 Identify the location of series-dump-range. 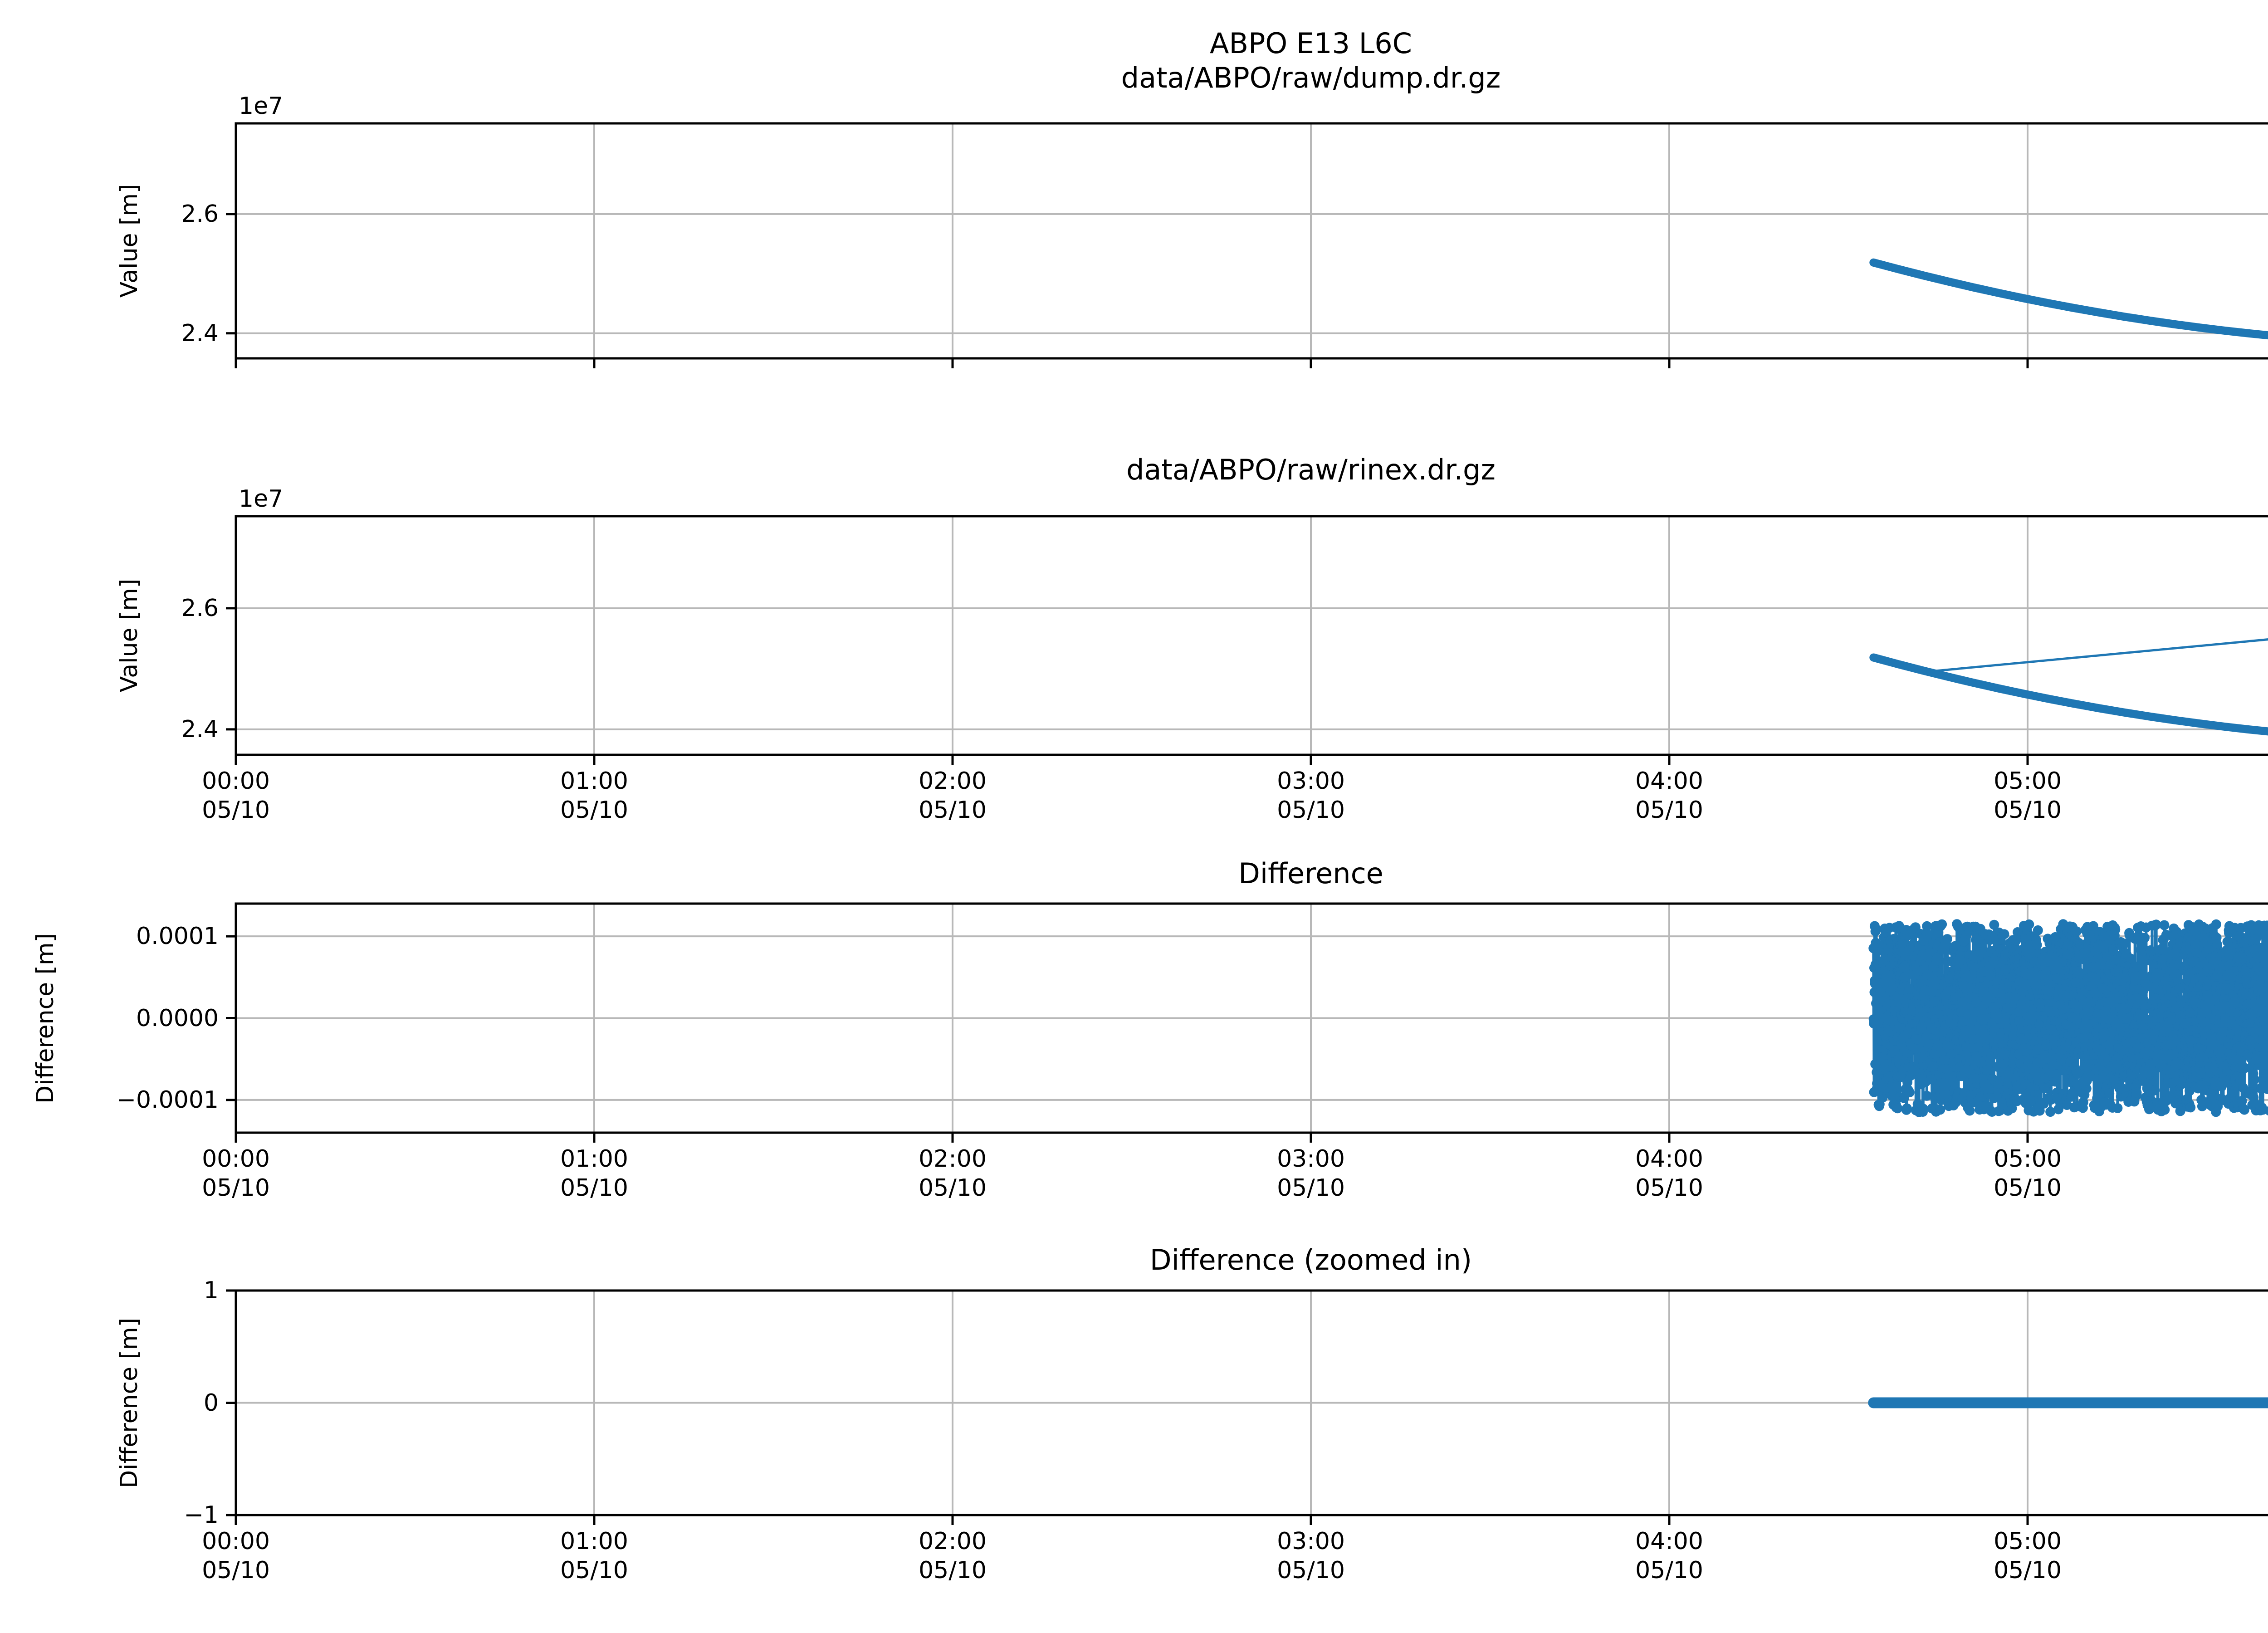
(2068, 299).